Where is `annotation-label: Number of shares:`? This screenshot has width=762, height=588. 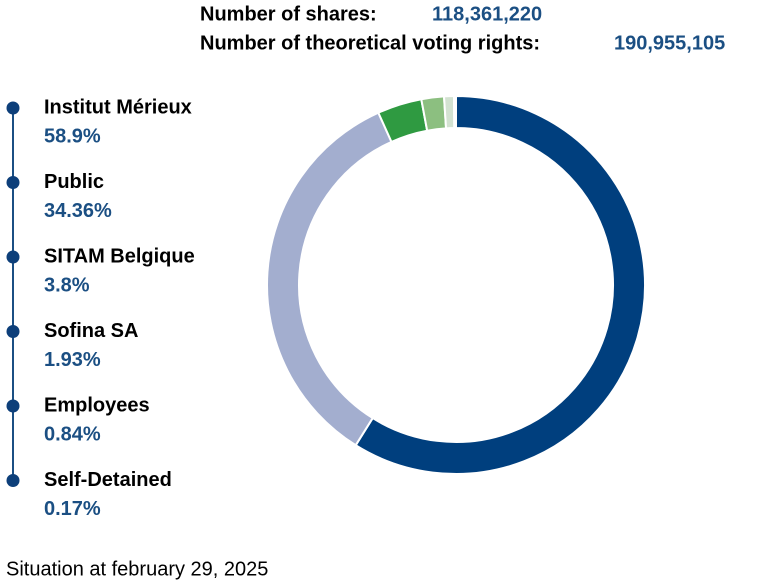
annotation-label: Number of shares: is located at coordinates (288, 14).